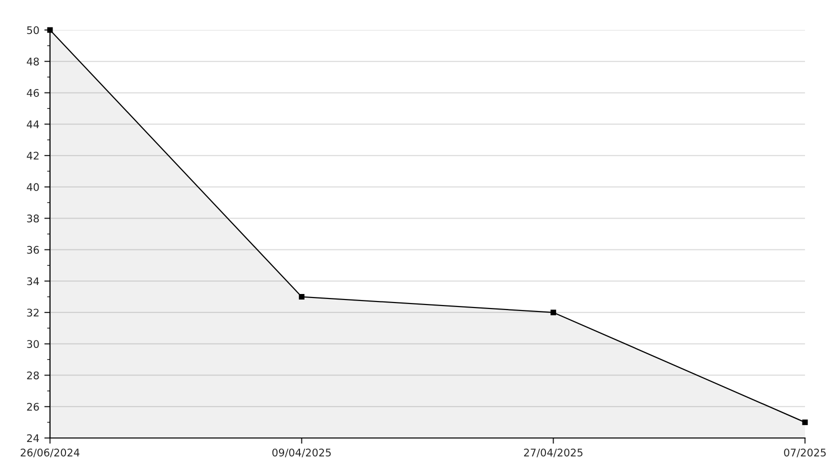 The height and width of the screenshot is (468, 834). I want to click on x-tick-label: 07/2025, so click(805, 453).